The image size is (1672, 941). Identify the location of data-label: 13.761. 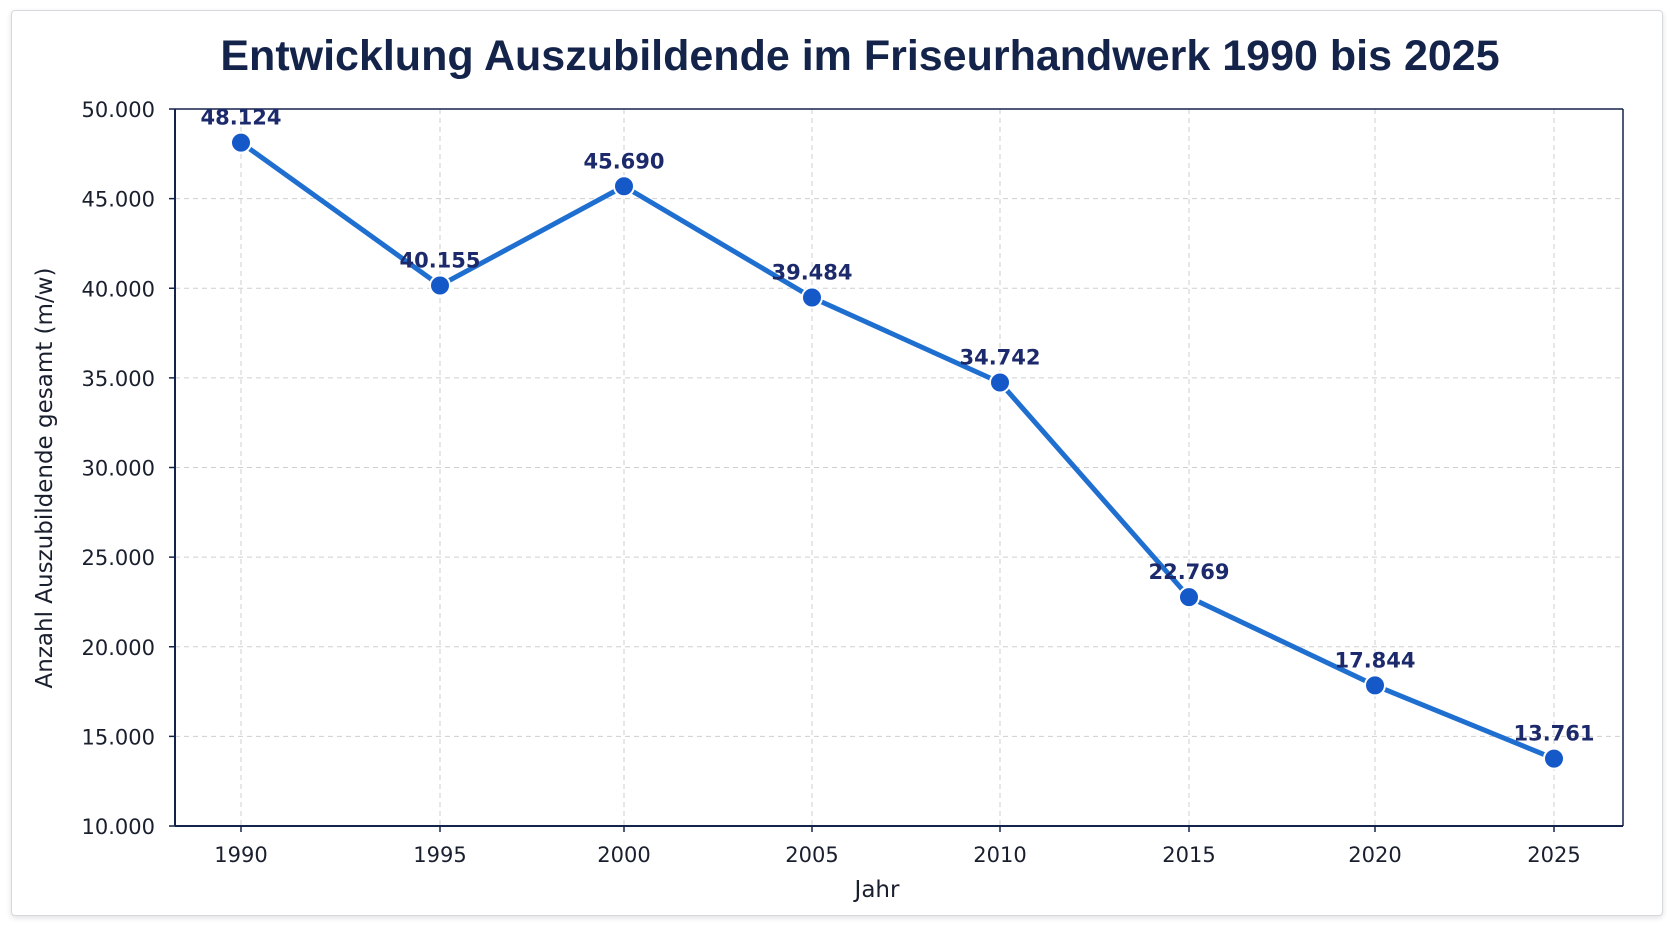
(1553, 734).